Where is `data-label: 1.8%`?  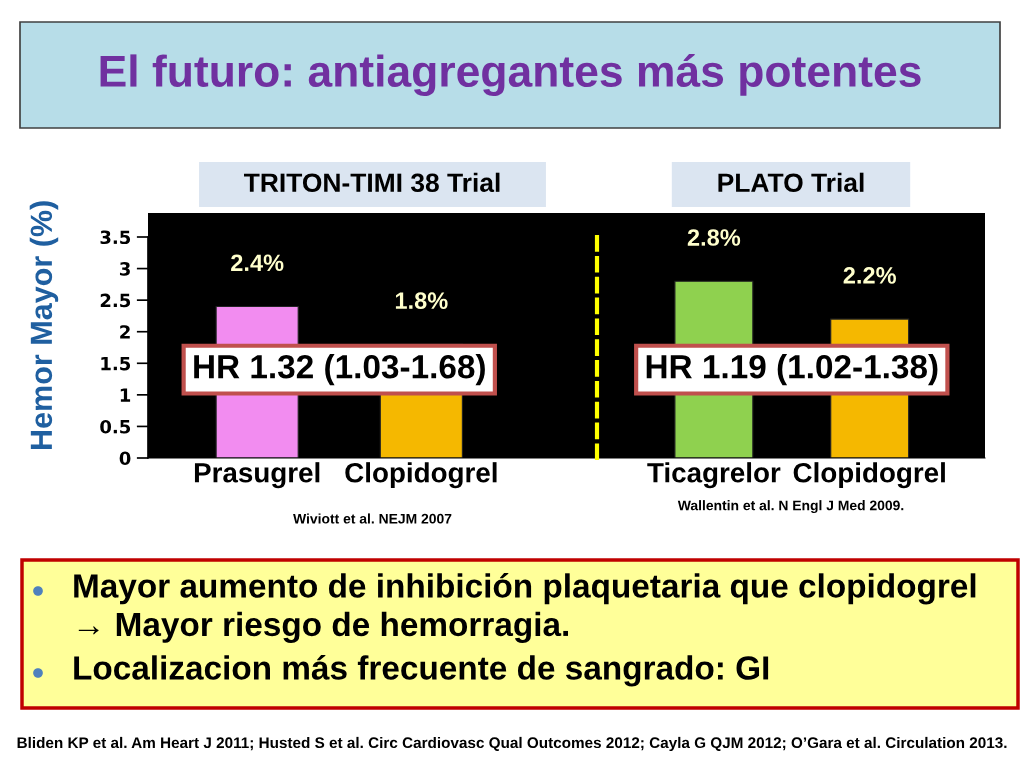 data-label: 1.8% is located at coordinates (421, 301).